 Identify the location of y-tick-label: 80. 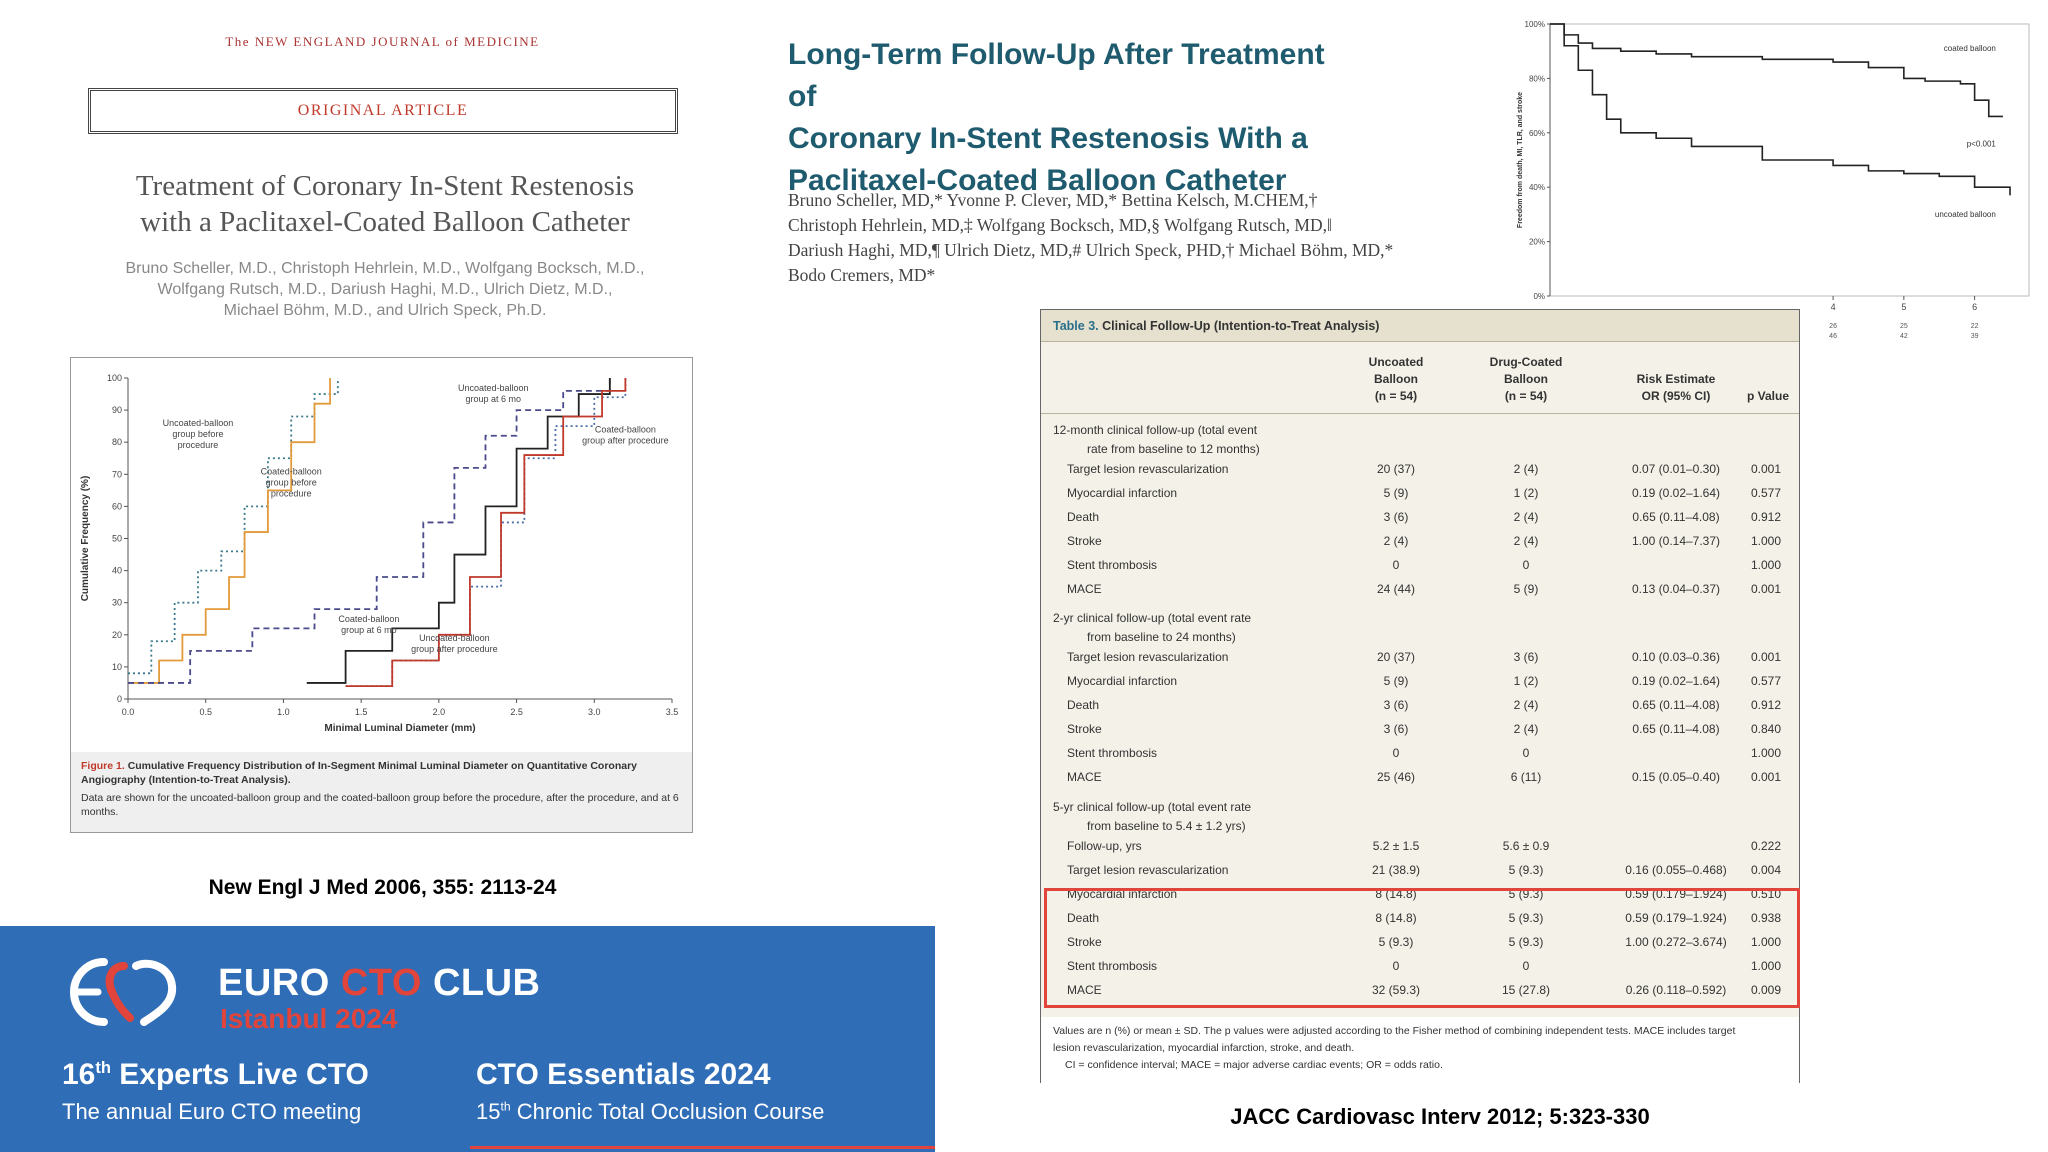
(117, 442).